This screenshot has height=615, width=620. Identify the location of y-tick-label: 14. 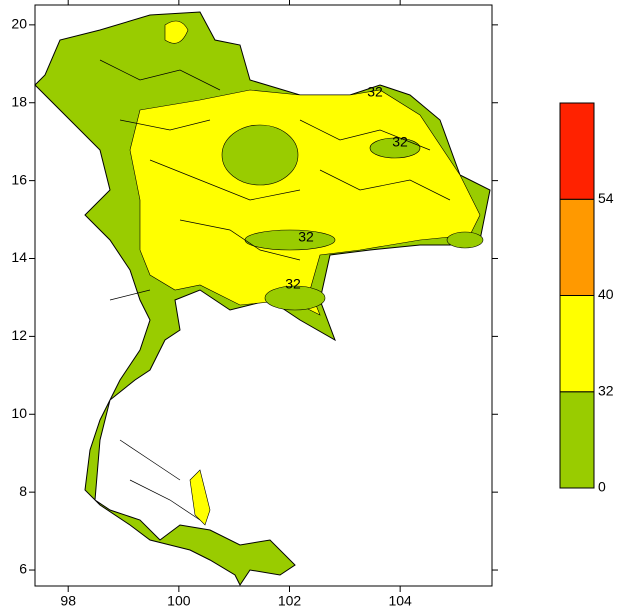
(19, 257).